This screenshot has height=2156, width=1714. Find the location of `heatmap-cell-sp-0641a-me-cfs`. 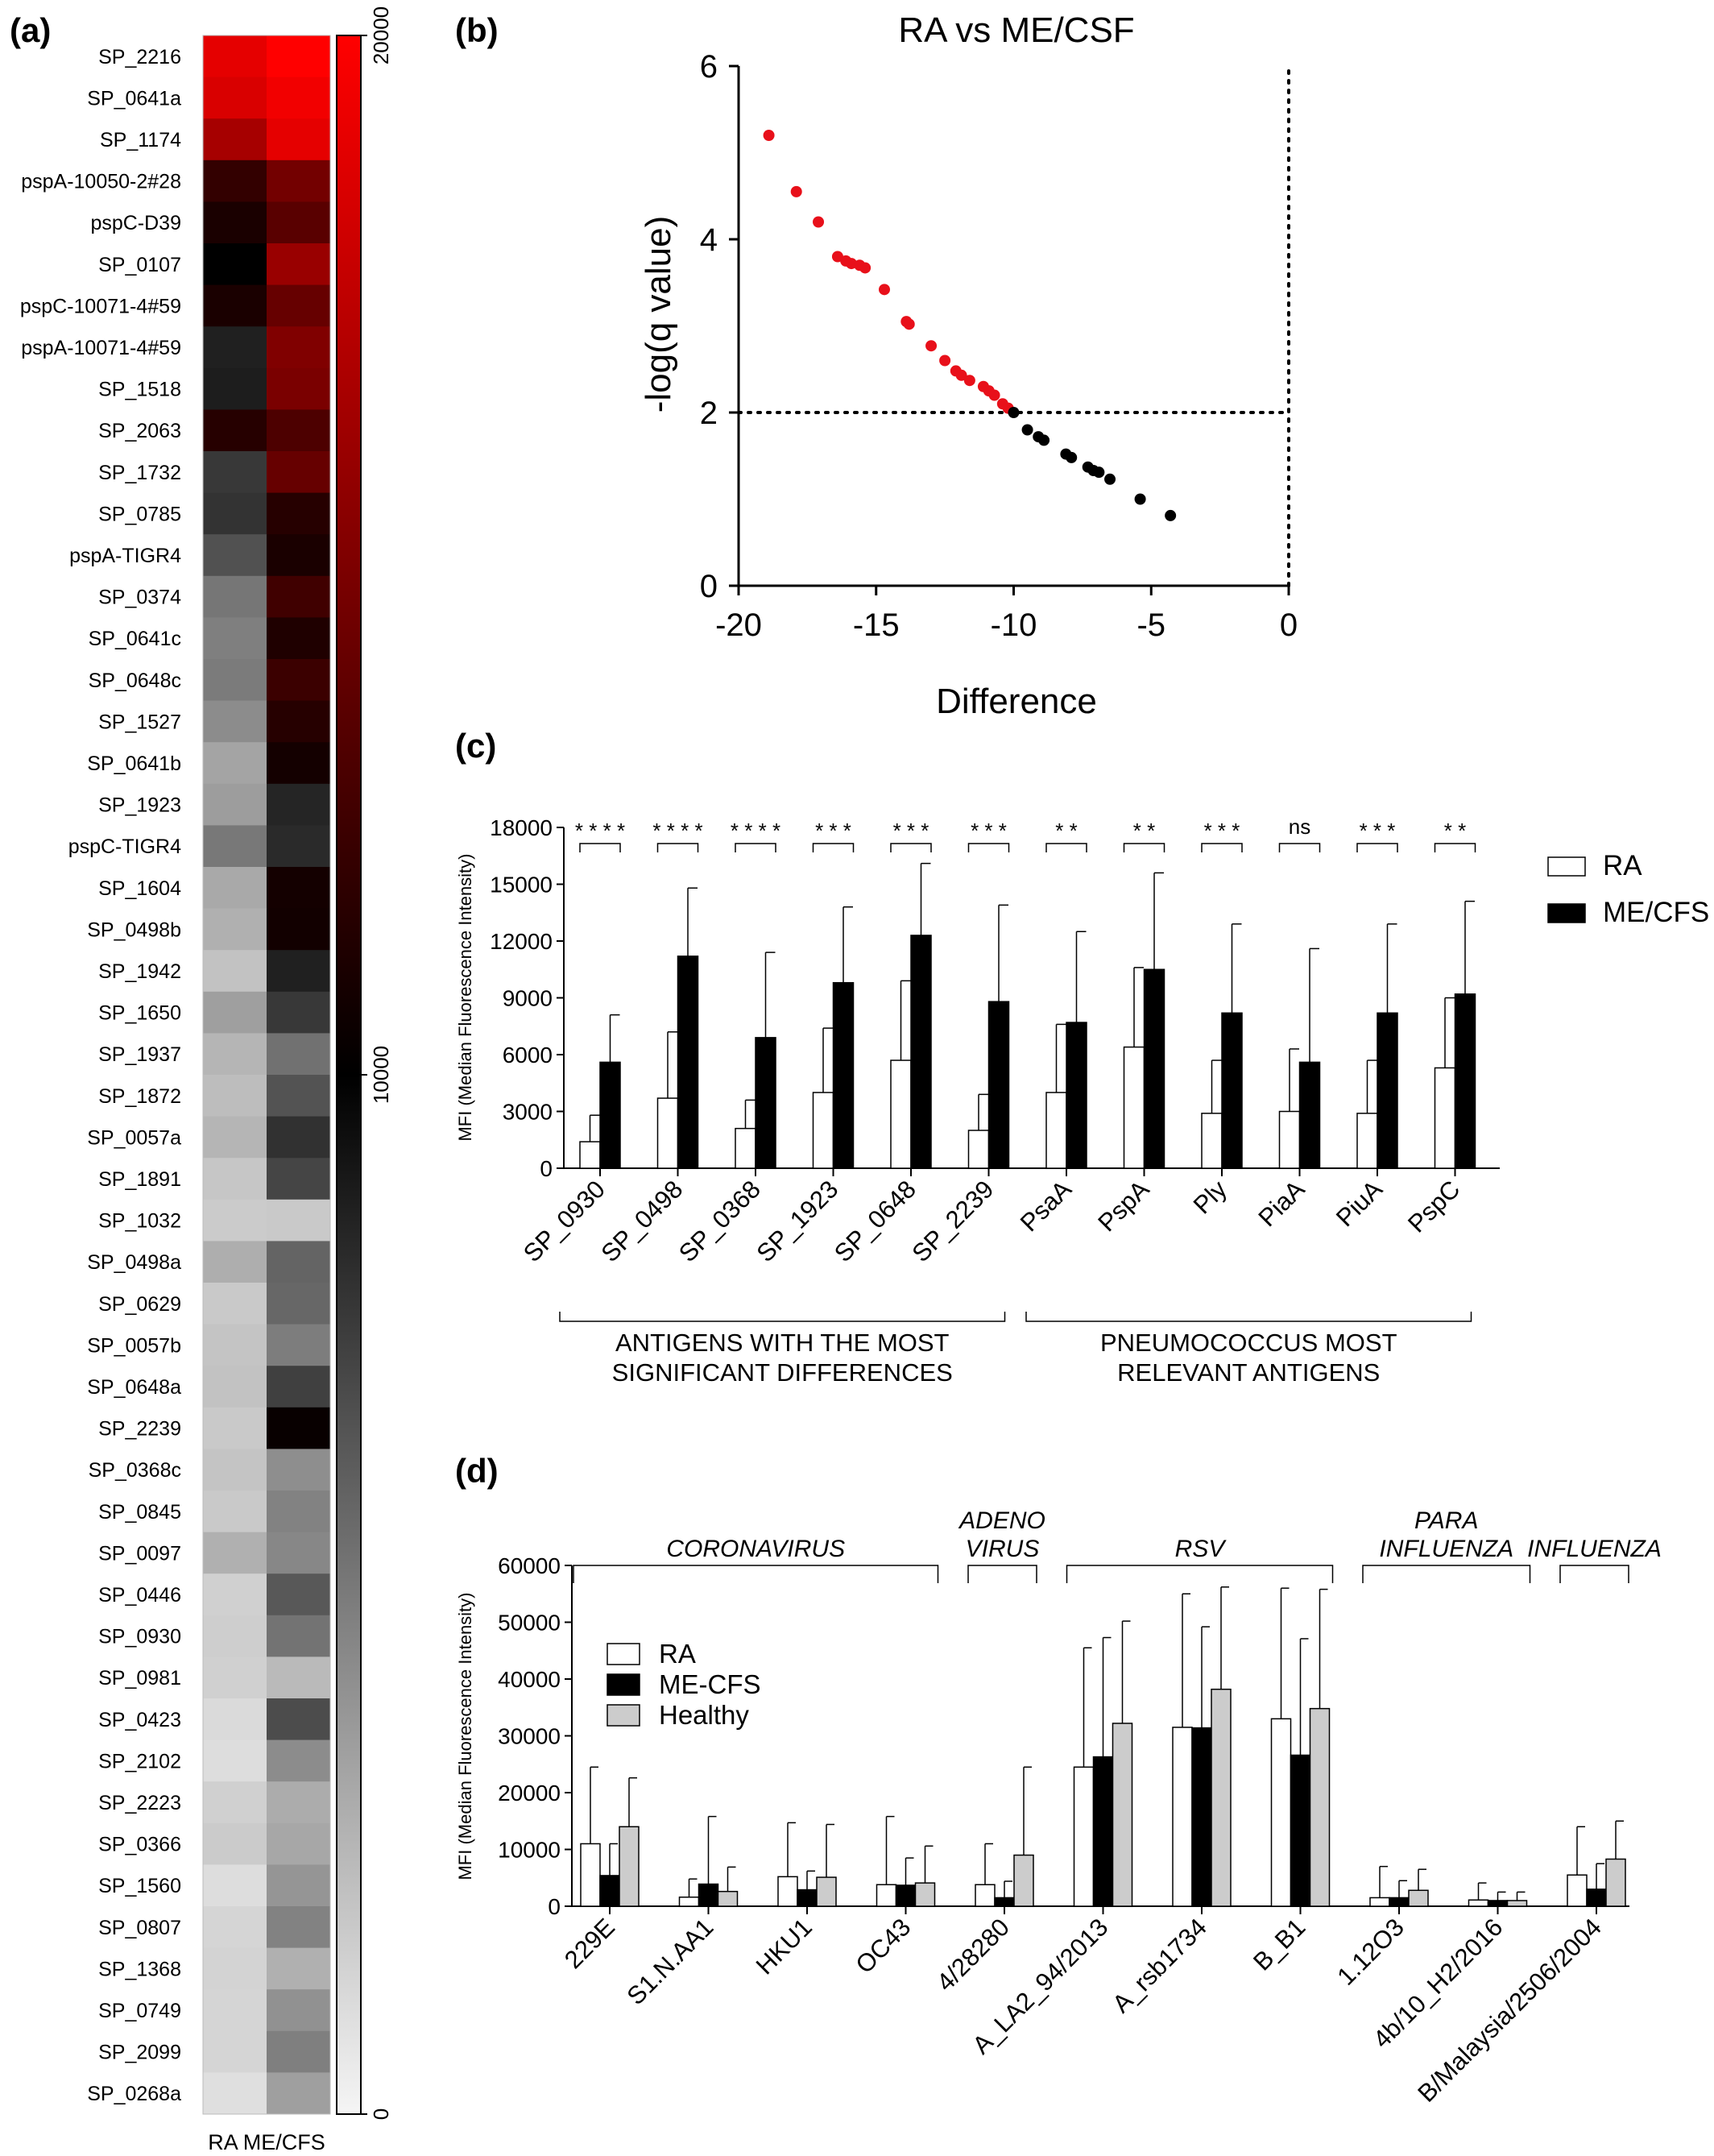

heatmap-cell-sp-0641a-me-cfs is located at coordinates (299, 98).